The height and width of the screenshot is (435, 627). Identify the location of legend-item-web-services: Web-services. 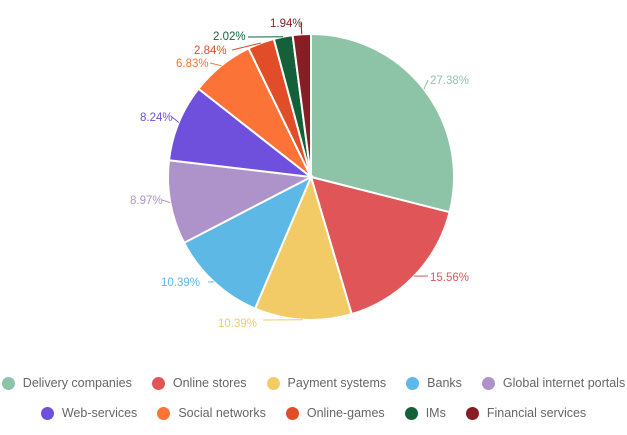
(89, 413).